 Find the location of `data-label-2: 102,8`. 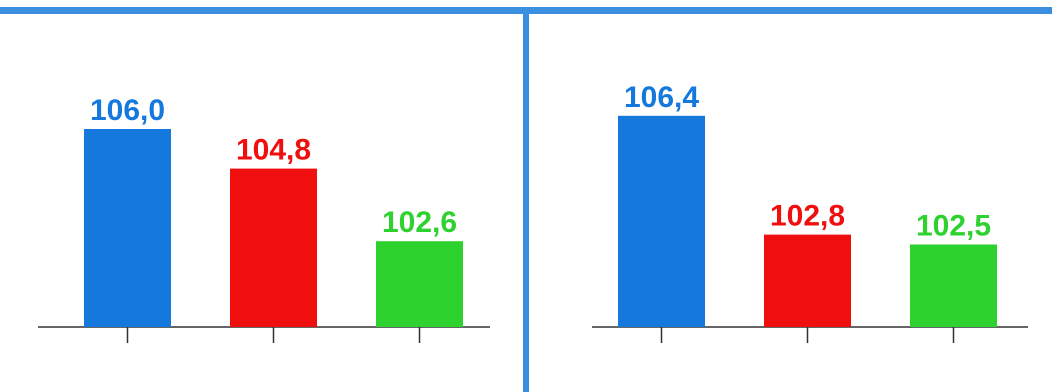

data-label-2: 102,8 is located at coordinates (807, 216).